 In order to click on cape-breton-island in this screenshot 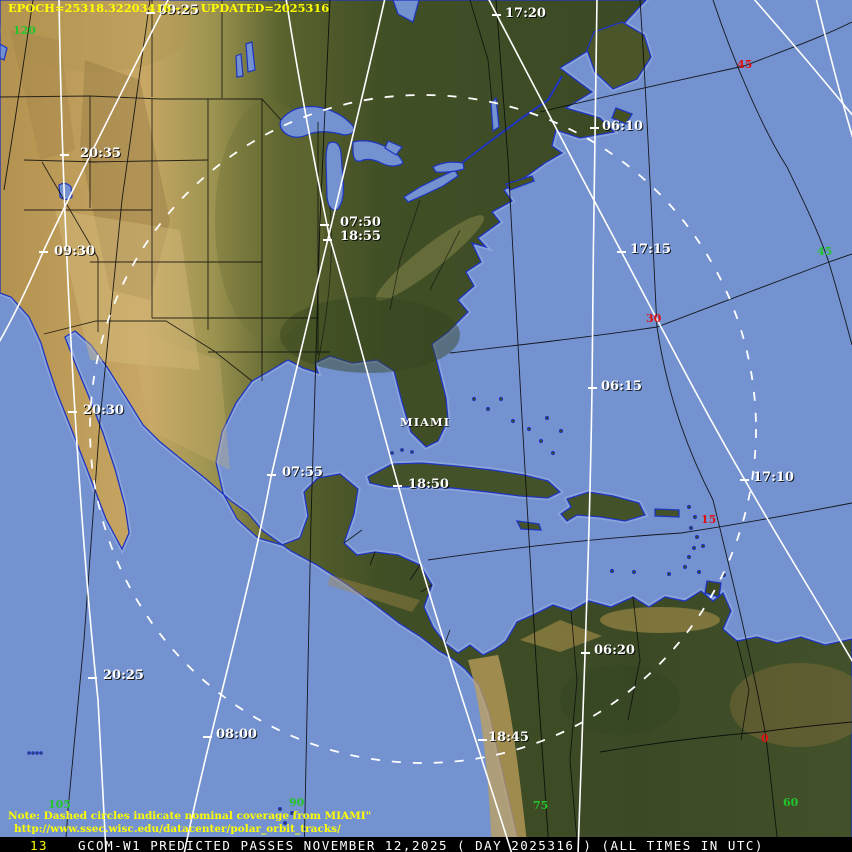, I will do `click(622, 116)`.